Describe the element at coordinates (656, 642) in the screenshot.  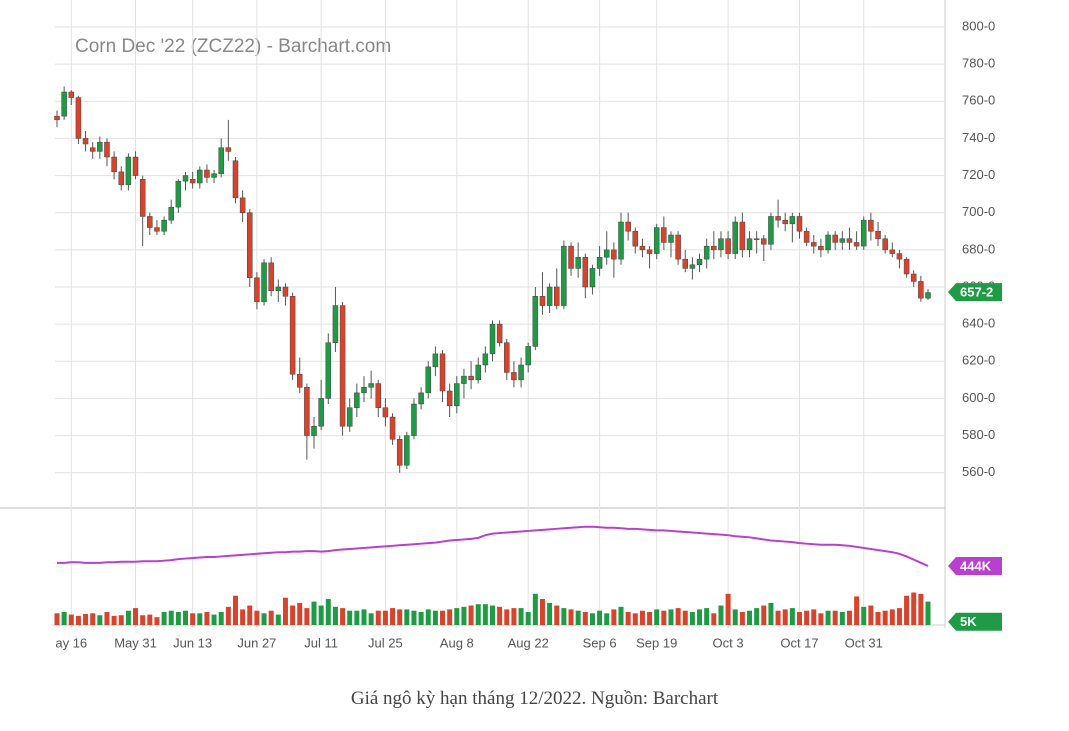
I see `x-tick-label: Sep 19` at that location.